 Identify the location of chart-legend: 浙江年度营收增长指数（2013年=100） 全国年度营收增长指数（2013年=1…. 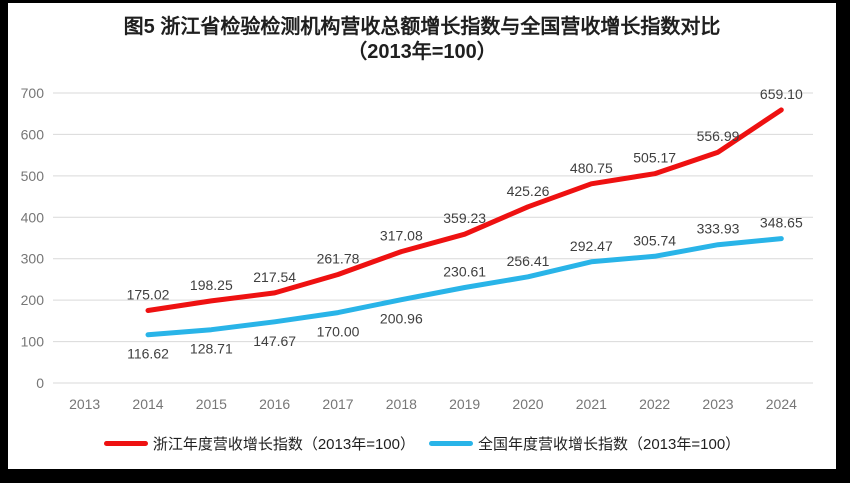
(422, 443).